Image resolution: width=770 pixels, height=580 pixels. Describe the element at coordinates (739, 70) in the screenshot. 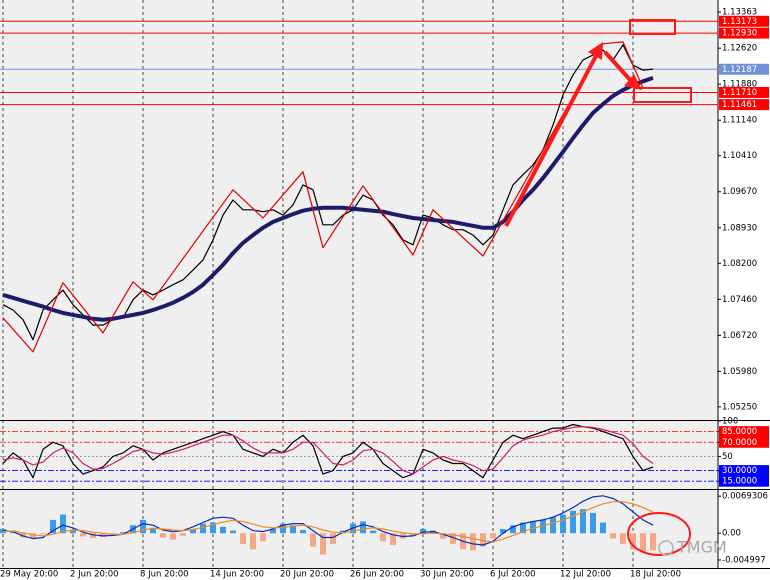

I see `level-label: 1.12187` at that location.